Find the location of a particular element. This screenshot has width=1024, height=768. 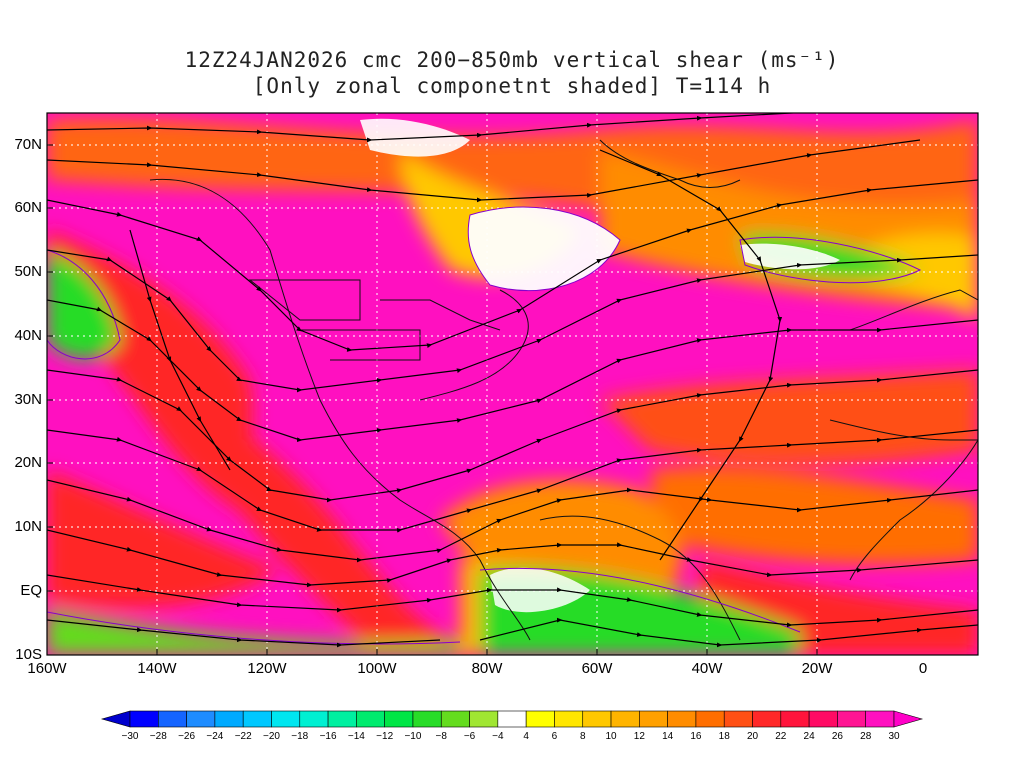

colorbar-tick-label: −12 is located at coordinates (384, 736).